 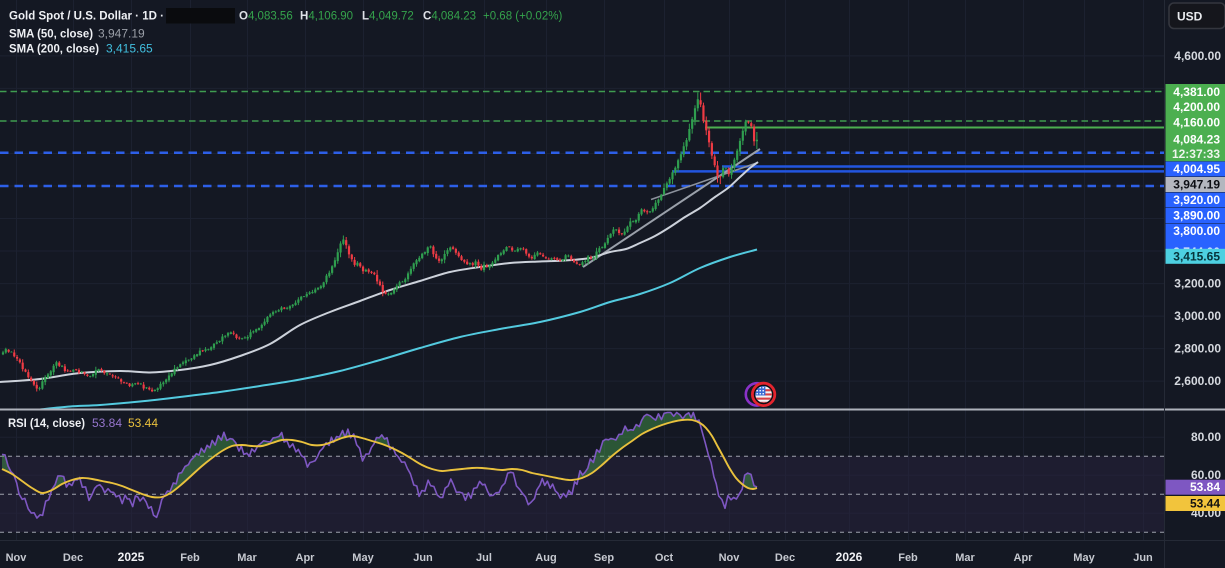 I want to click on svg-text: 4,084.23, so click(x=1196, y=139).